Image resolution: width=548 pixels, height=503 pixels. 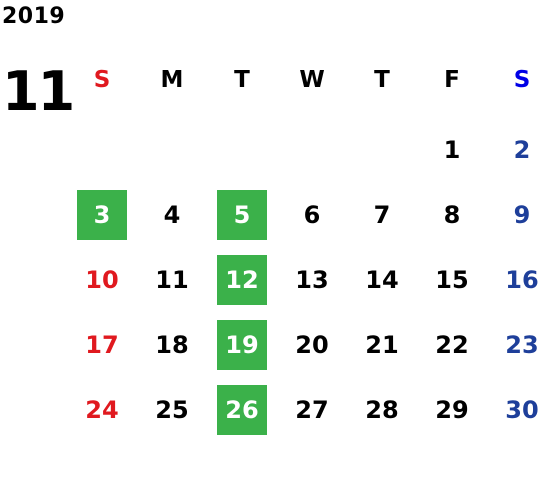 I want to click on day-cell: 8, so click(x=452, y=215).